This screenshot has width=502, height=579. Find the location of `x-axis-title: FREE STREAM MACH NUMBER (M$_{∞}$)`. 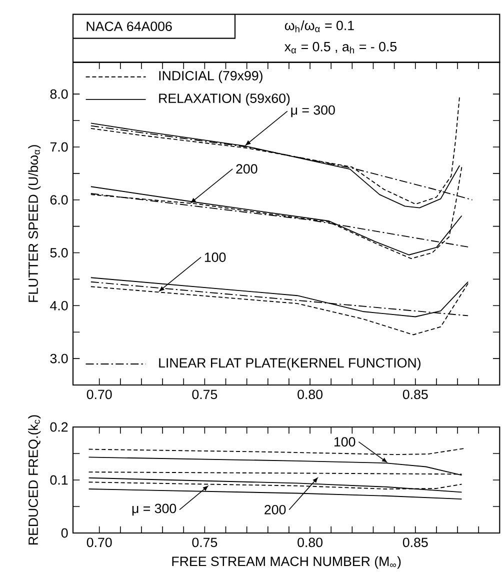

x-axis-title: FREE STREAM MACH NUMBER (M$_{∞}$) is located at coordinates (286, 562).